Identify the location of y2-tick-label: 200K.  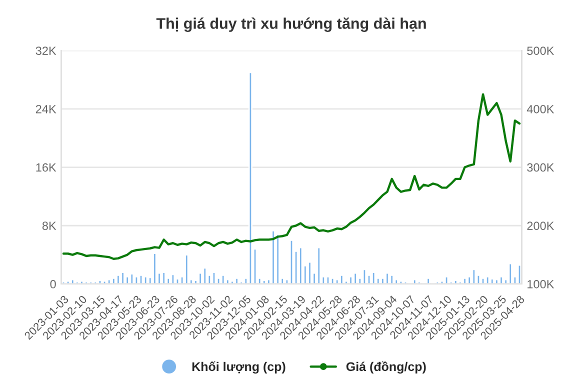
(540, 226).